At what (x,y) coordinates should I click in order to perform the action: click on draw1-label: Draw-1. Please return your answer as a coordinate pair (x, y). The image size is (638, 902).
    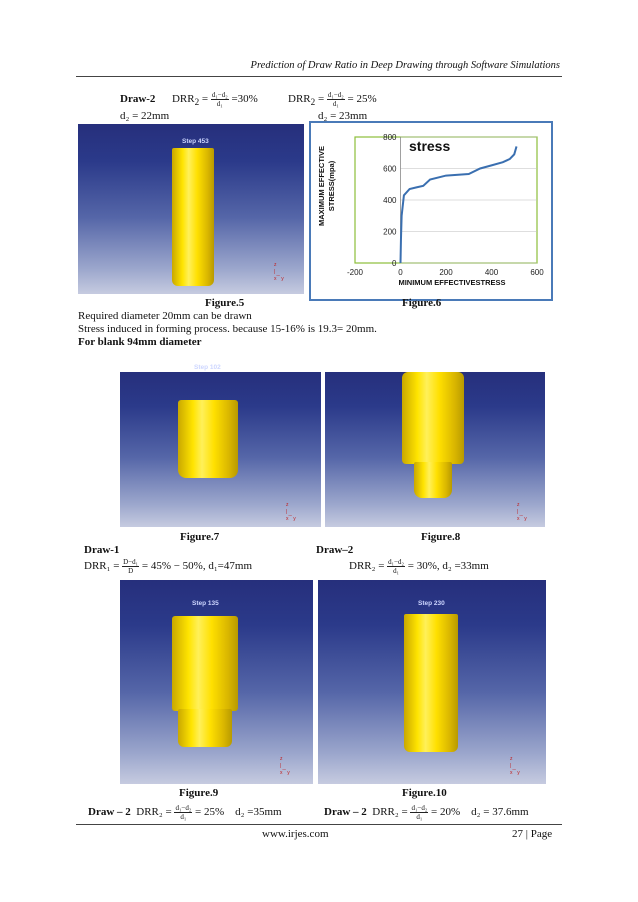
    Looking at the image, I should click on (102, 550).